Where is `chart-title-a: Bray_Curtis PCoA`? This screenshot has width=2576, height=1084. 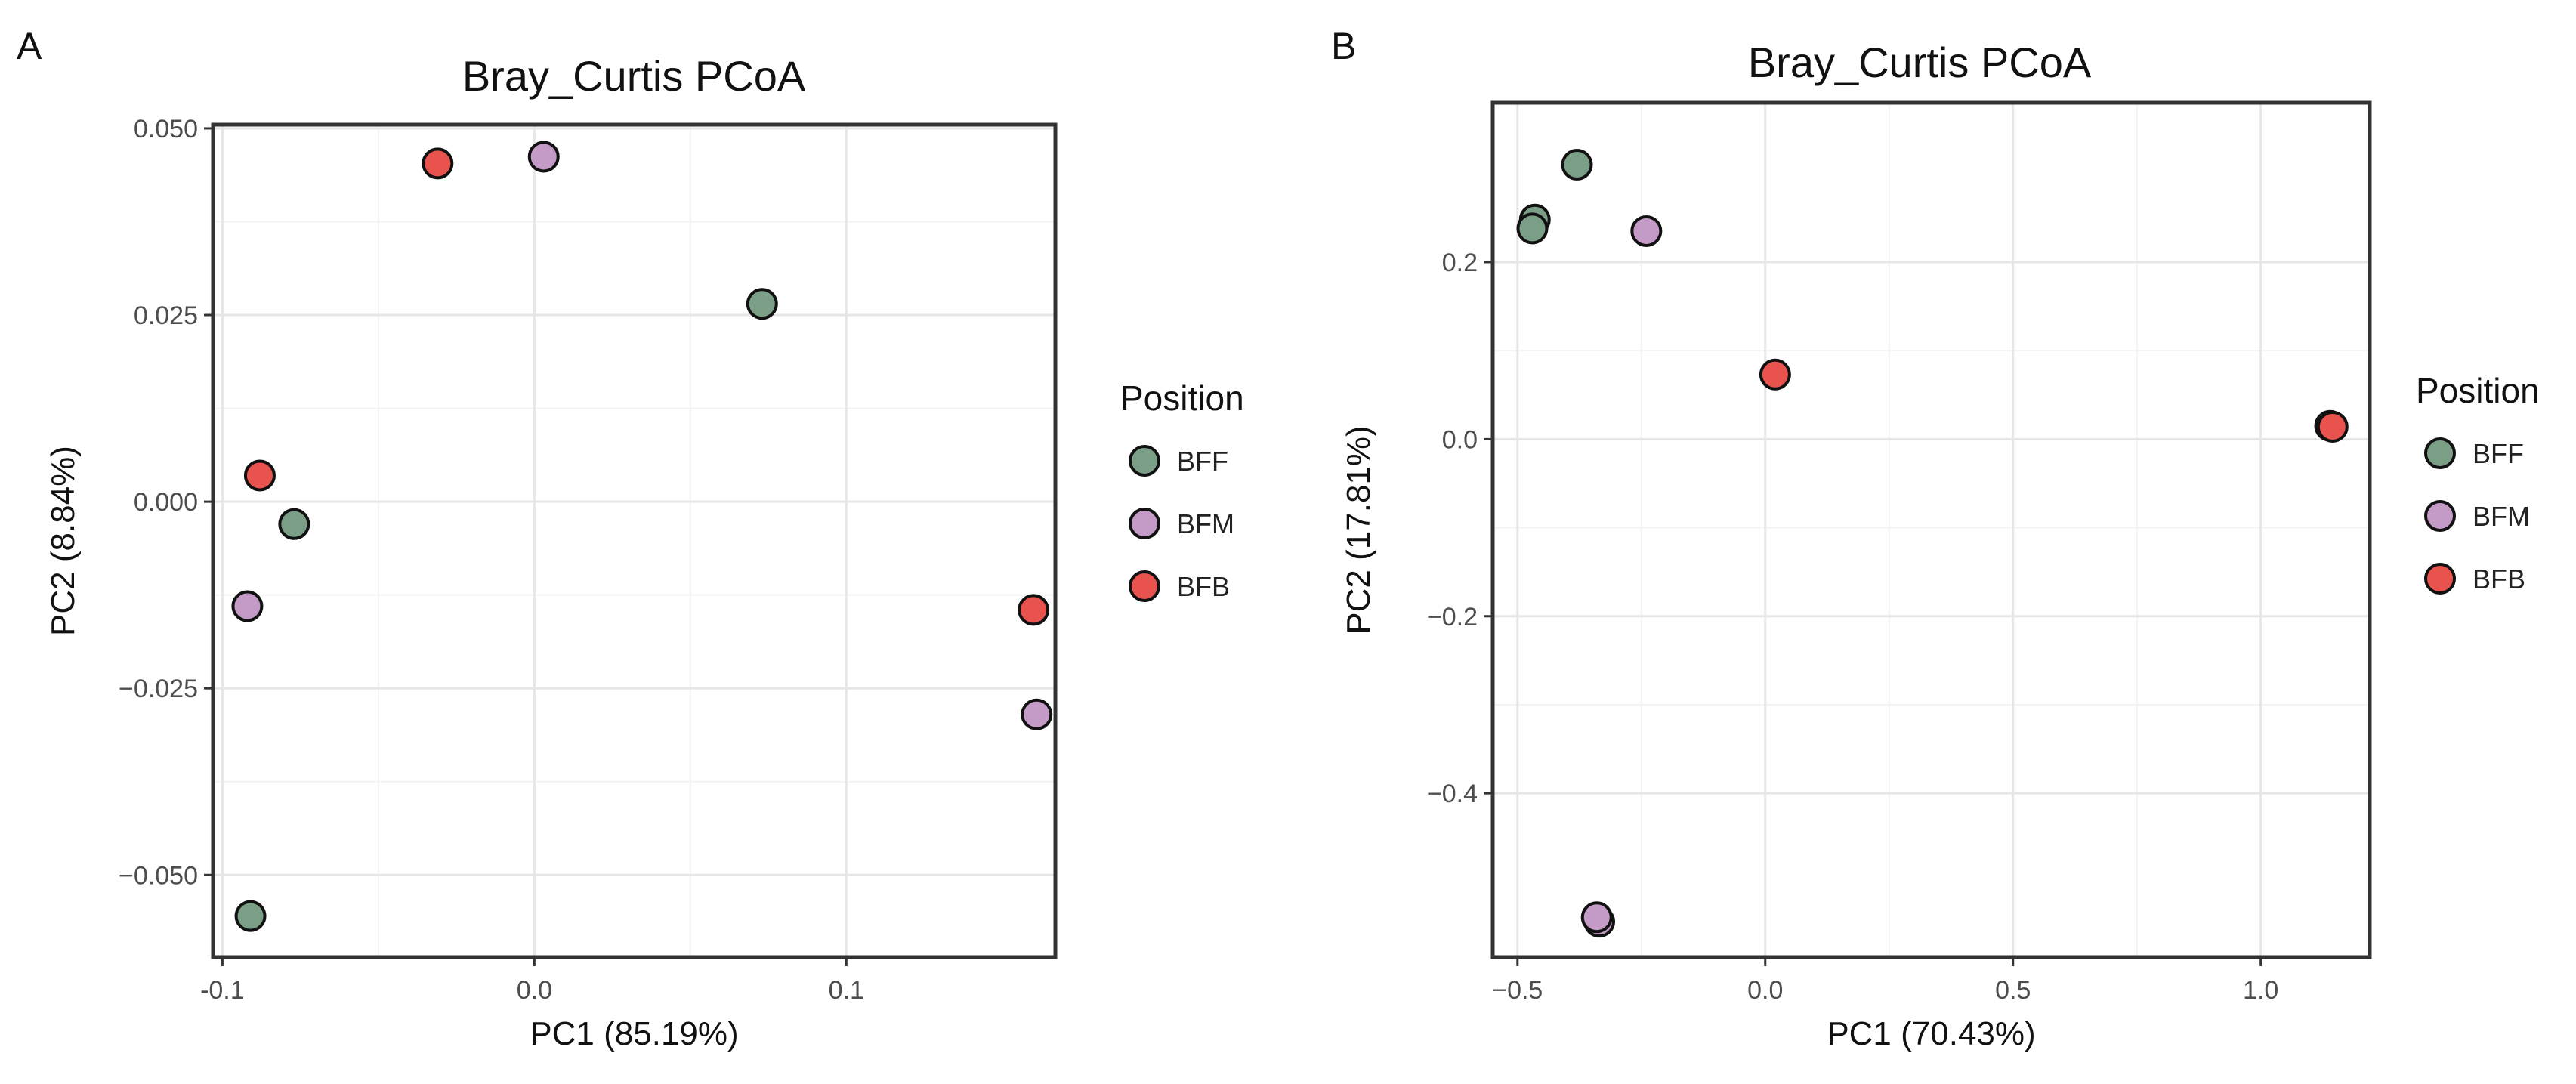 chart-title-a: Bray_Curtis PCoA is located at coordinates (634, 76).